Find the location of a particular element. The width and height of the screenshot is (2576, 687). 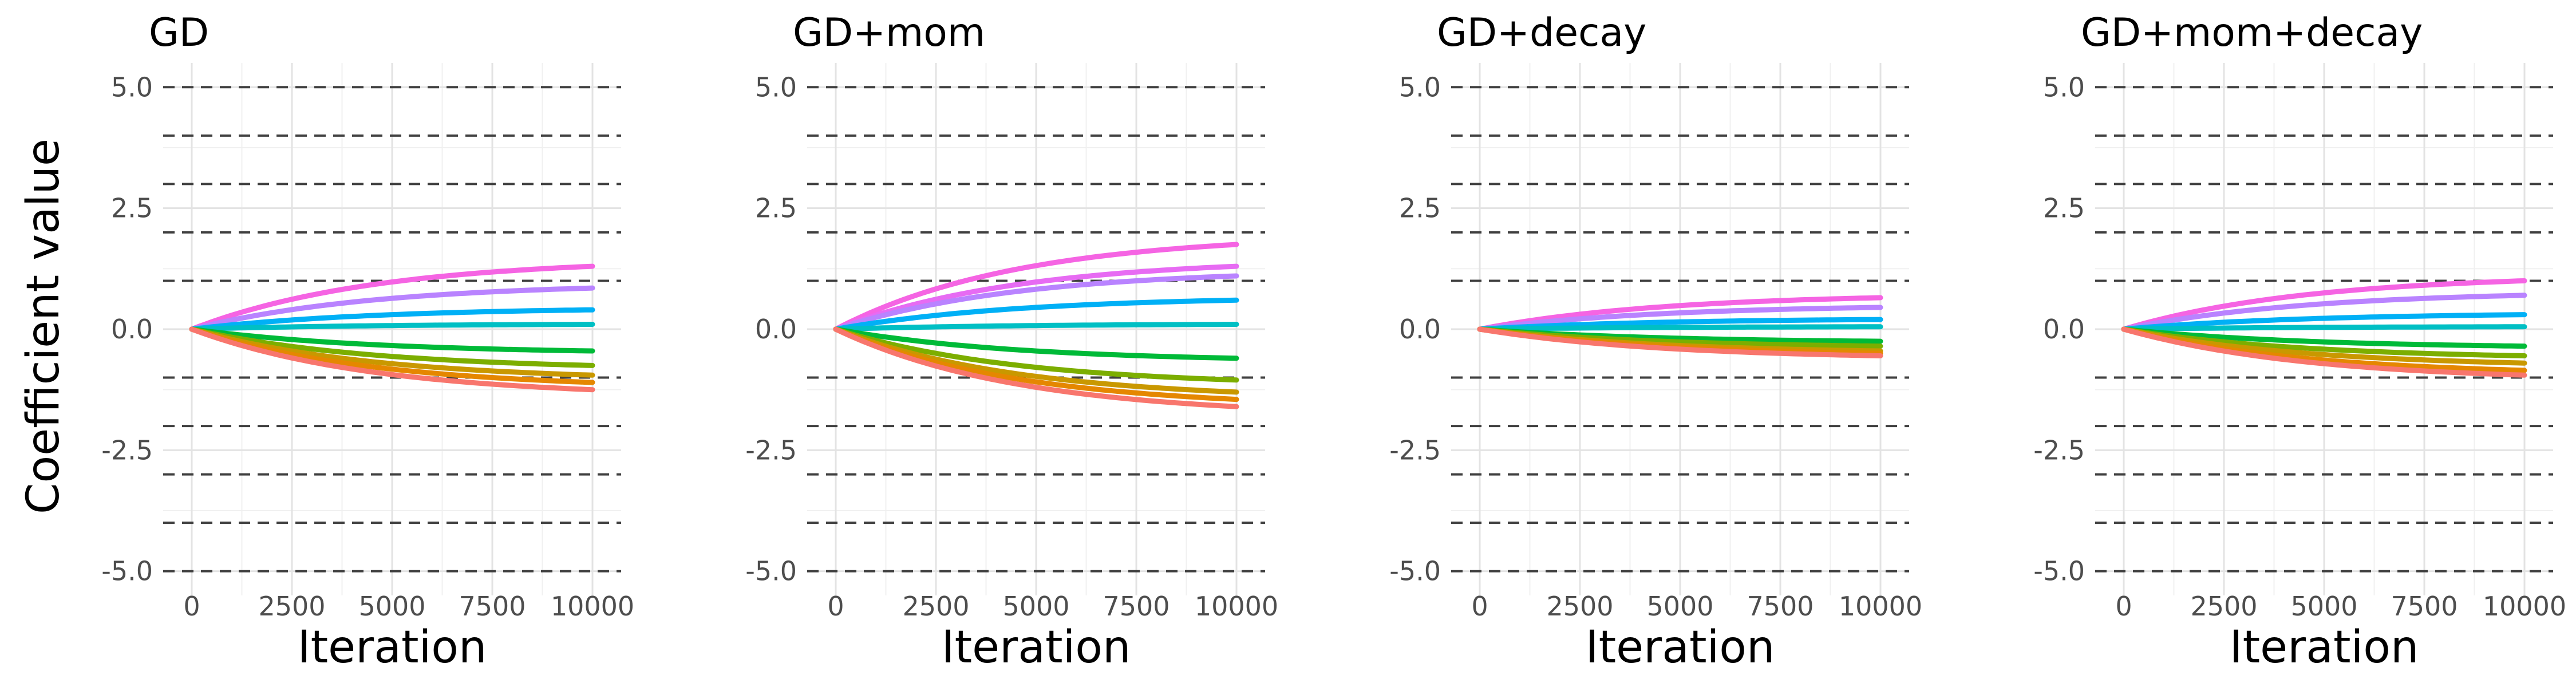

panel-title: GD+decay is located at coordinates (1541, 33).